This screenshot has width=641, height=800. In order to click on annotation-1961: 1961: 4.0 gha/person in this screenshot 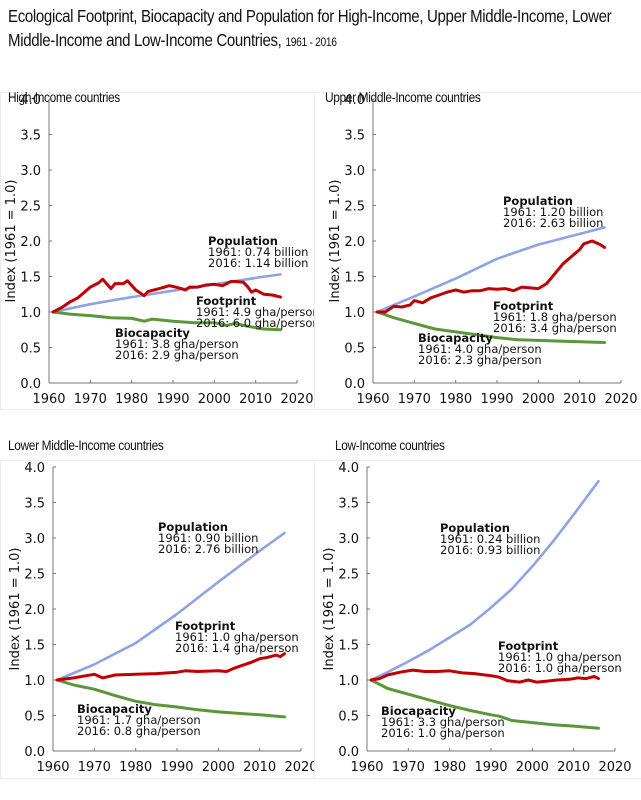, I will do `click(480, 349)`.